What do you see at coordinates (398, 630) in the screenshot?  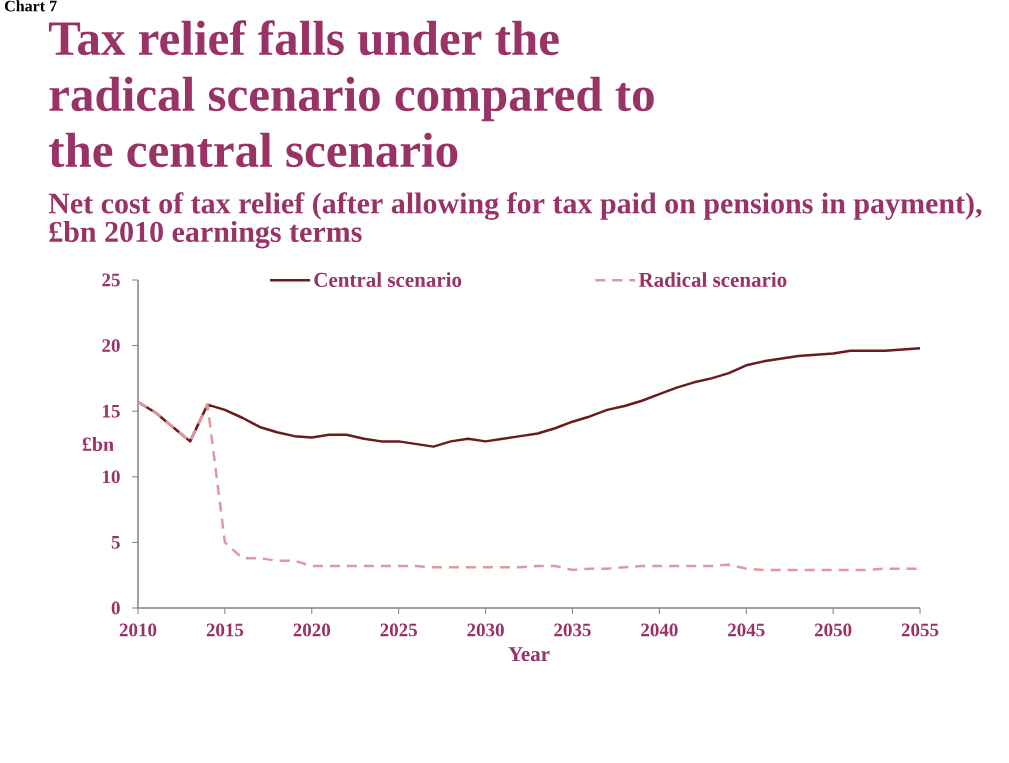 I see `x-tick-label: 2025` at bounding box center [398, 630].